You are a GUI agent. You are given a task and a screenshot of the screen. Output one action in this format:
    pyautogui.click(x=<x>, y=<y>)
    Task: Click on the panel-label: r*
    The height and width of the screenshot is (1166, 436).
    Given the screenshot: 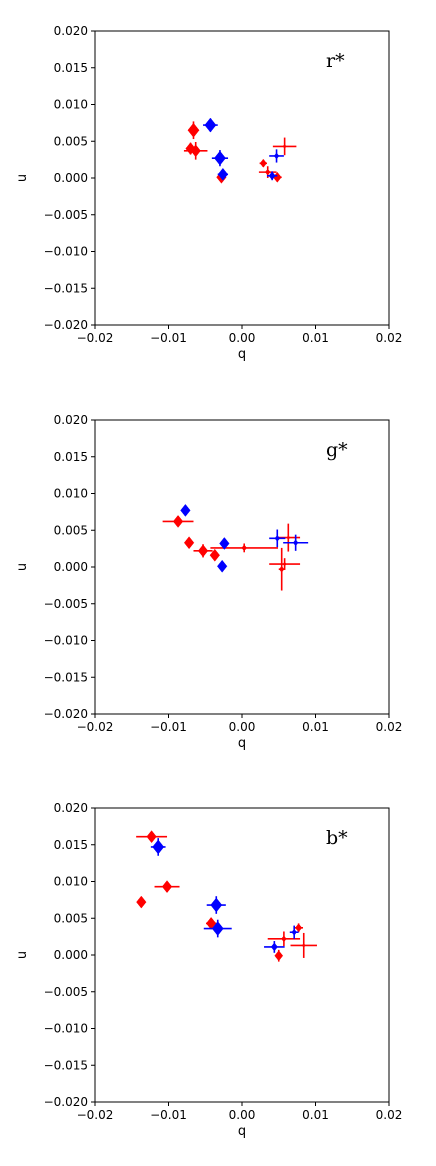 What is the action you would take?
    pyautogui.click(x=335, y=61)
    